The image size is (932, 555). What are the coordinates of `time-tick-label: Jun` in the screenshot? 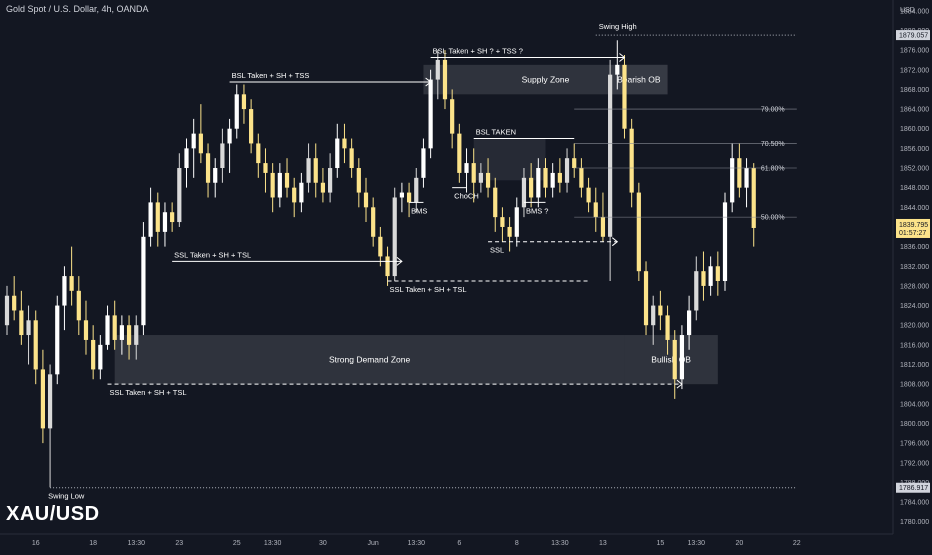 It's located at (373, 543).